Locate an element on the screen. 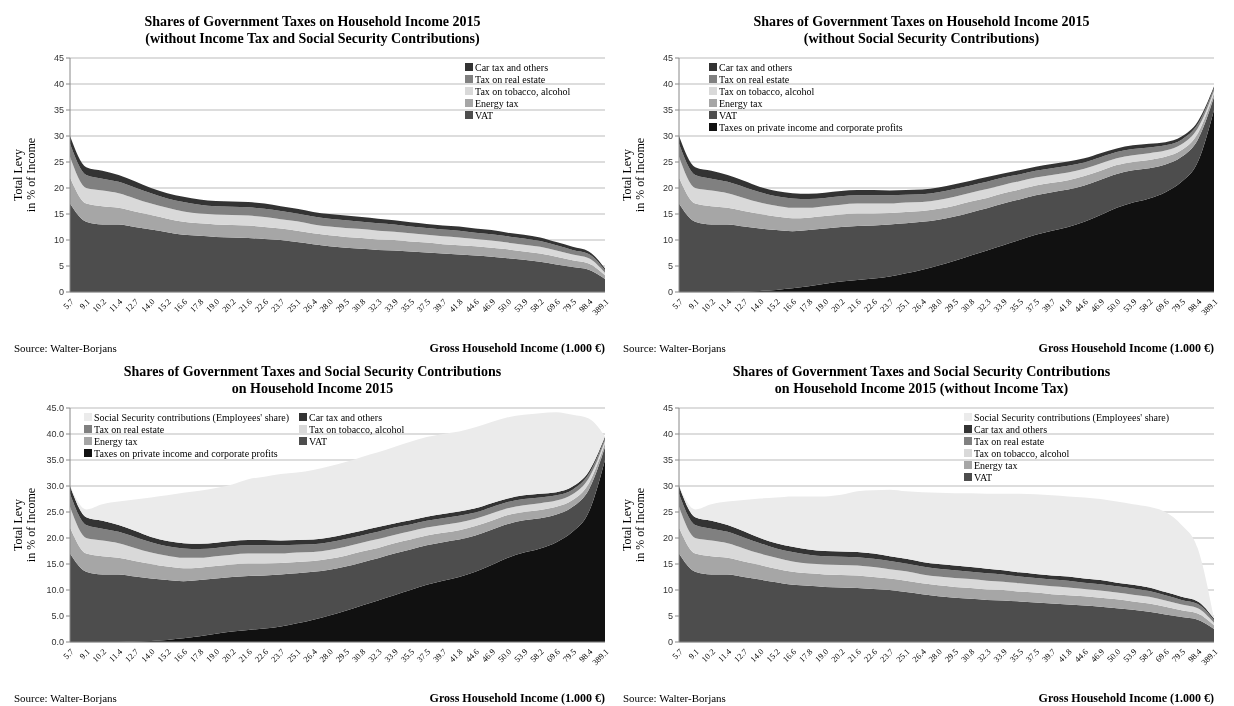 The image size is (1234, 706). chart-title: Shares of Government Taxes on Household Income 2015 (without Social Security Contributions) is located at coordinates (921, 30).